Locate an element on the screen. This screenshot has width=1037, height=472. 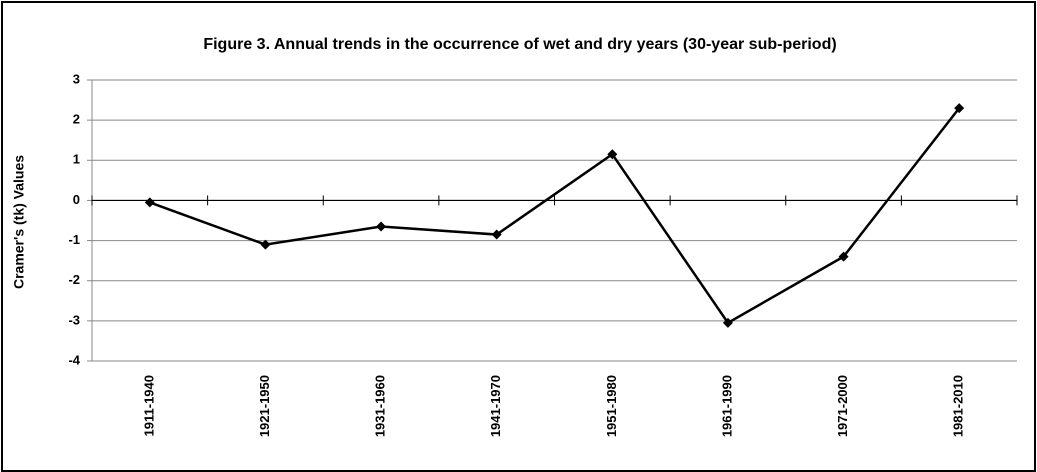
x-tick-label: 1951-1980 is located at coordinates (611, 406).